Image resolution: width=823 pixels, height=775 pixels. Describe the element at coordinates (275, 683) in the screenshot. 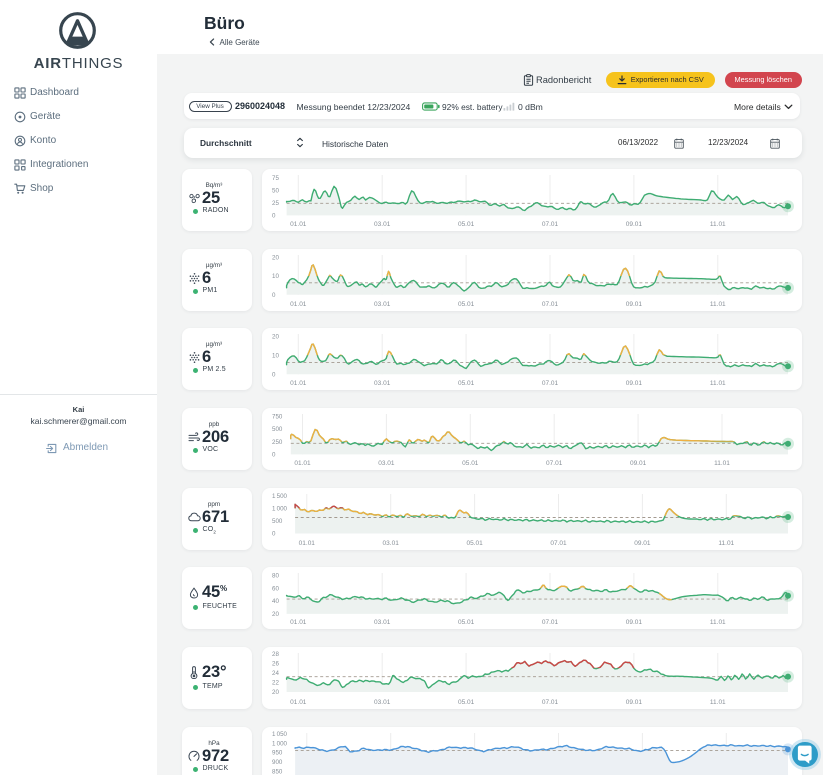

I see `svg-text: 22` at that location.